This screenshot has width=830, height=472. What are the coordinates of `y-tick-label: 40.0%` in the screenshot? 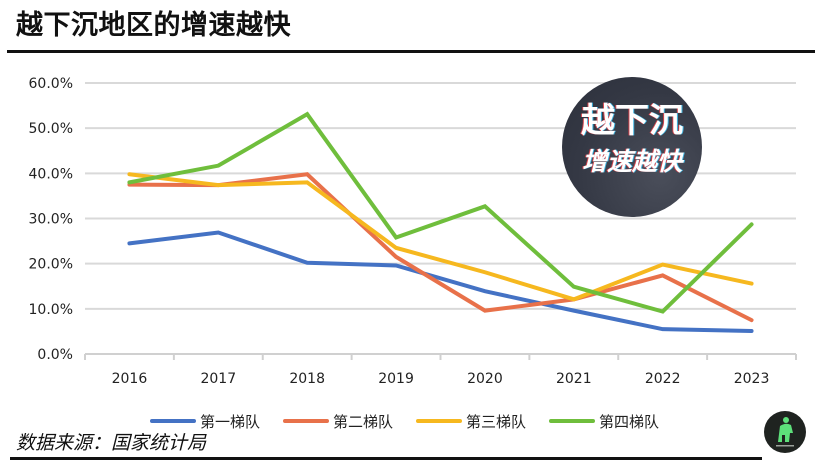 It's located at (51, 174).